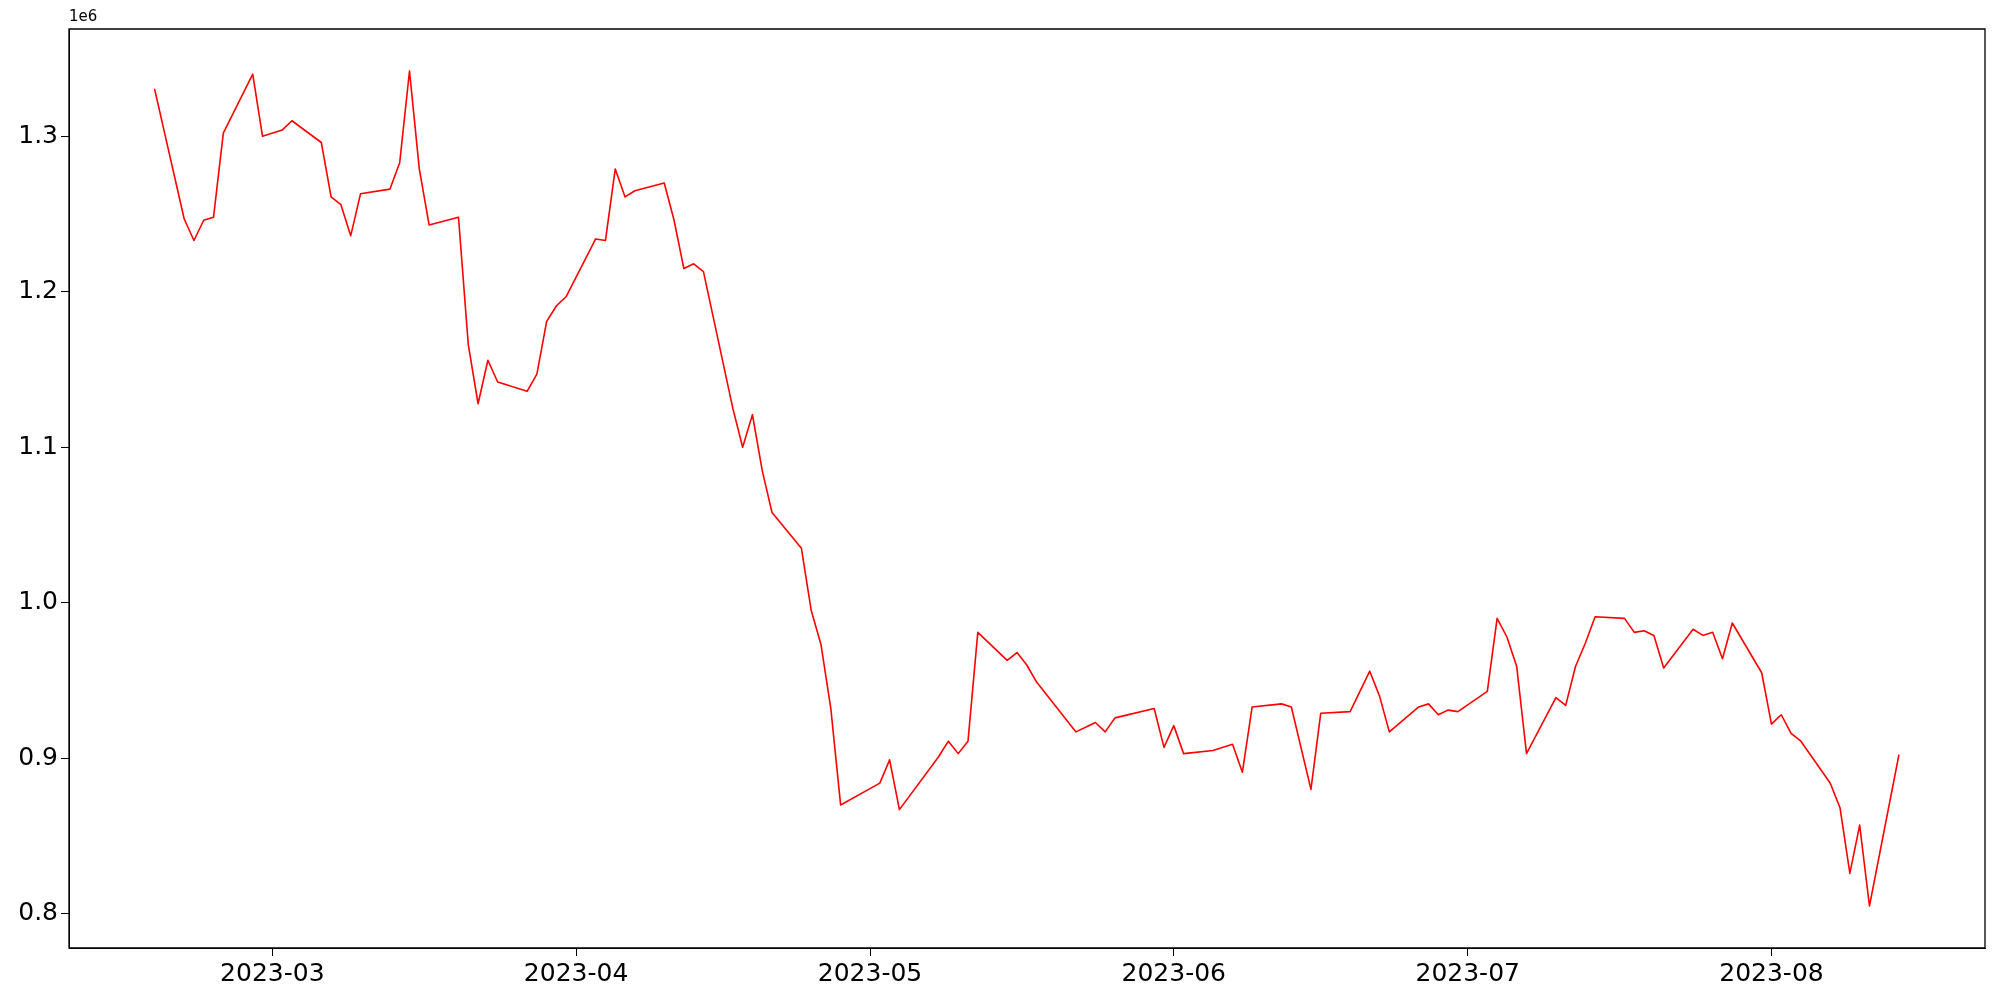 Image resolution: width=2000 pixels, height=1000 pixels. I want to click on x-tick-label: 2023-06, so click(1174, 972).